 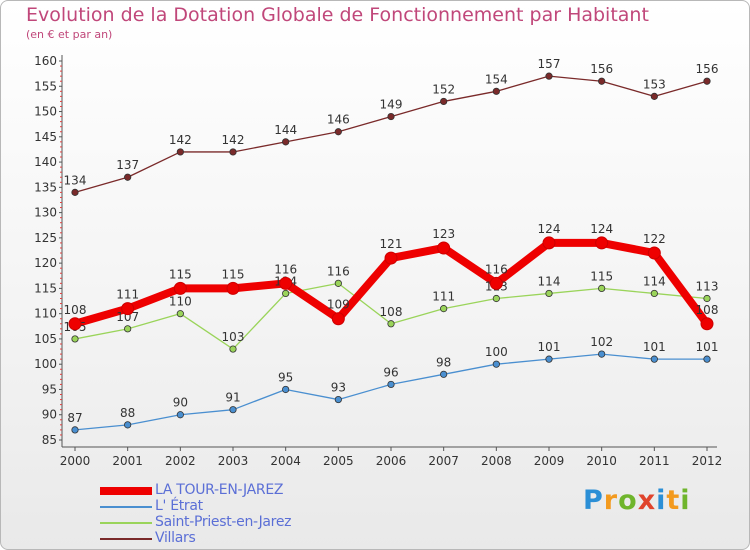 What do you see at coordinates (45, 187) in the screenshot?
I see `y-tick-label: 135` at bounding box center [45, 187].